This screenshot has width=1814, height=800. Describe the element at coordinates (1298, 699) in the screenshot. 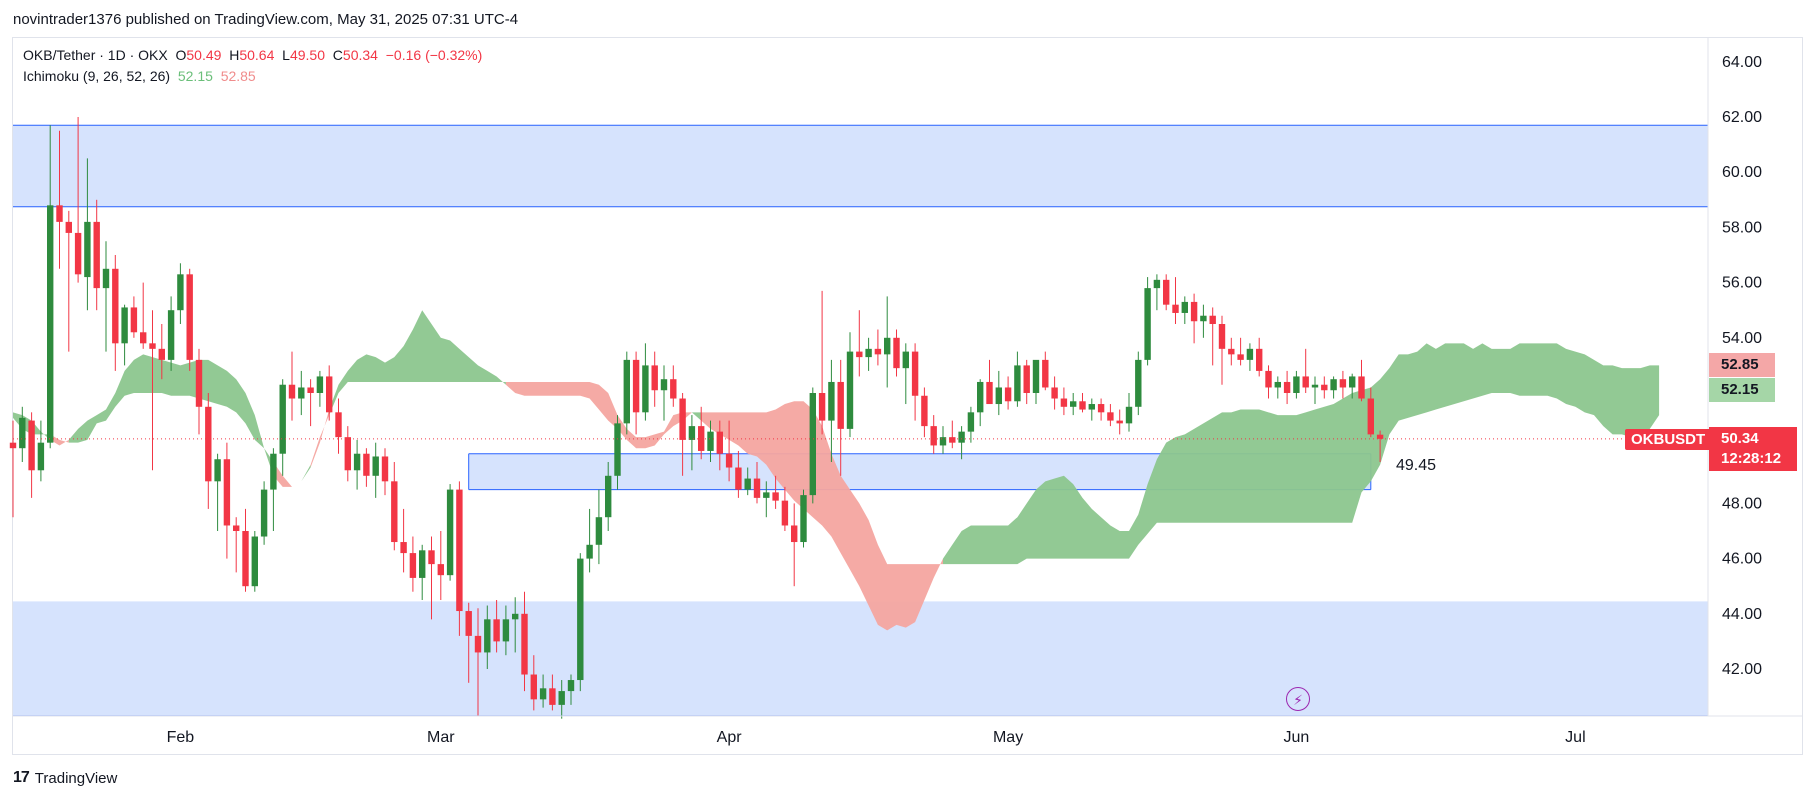

I see `lightning-icon: ⚡` at that location.